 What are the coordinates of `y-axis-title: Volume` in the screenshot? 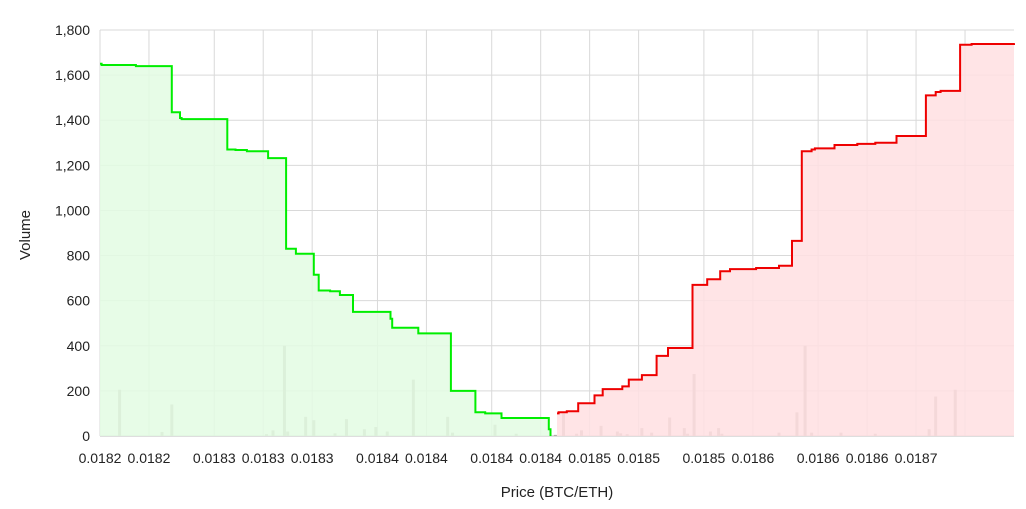 It's located at (25, 235).